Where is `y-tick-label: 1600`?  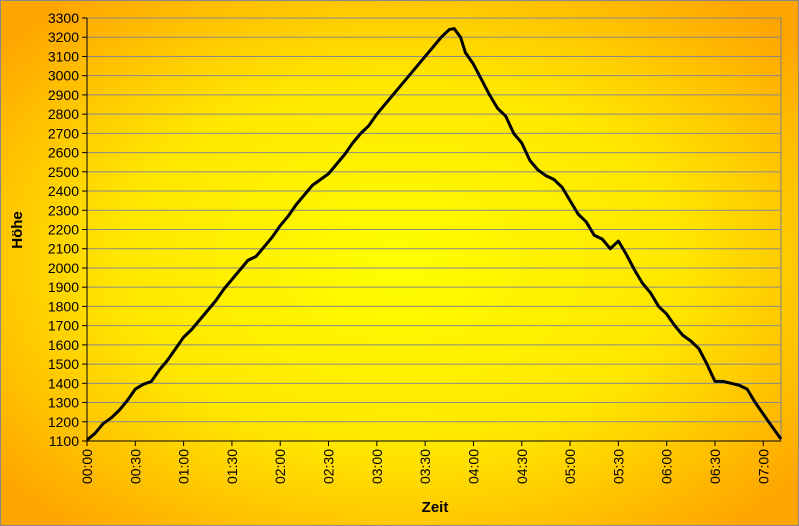
y-tick-label: 1600 is located at coordinates (63, 345).